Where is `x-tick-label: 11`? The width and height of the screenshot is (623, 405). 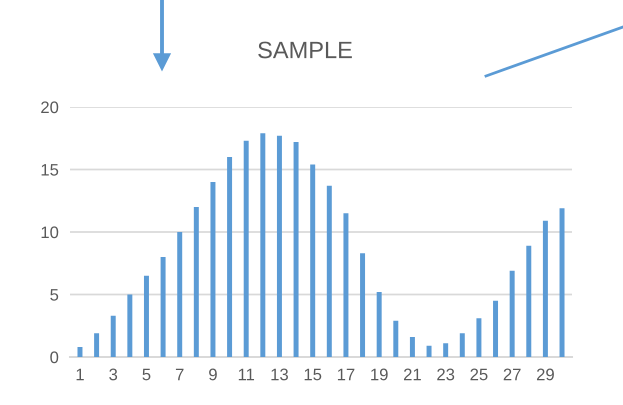
x-tick-label: 11 is located at coordinates (246, 374).